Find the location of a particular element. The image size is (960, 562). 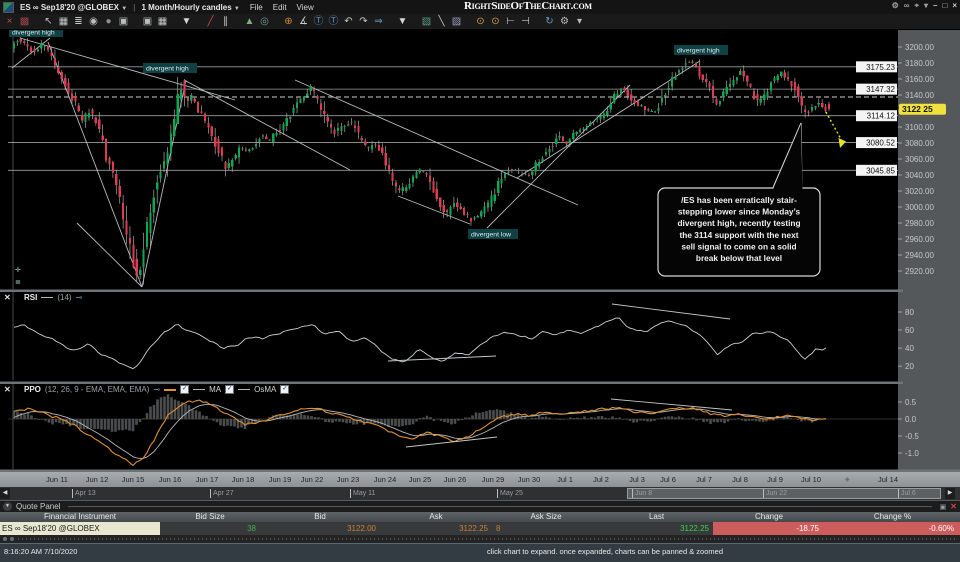

target-crosshair-icon: ⊕ is located at coordinates (288, 21).